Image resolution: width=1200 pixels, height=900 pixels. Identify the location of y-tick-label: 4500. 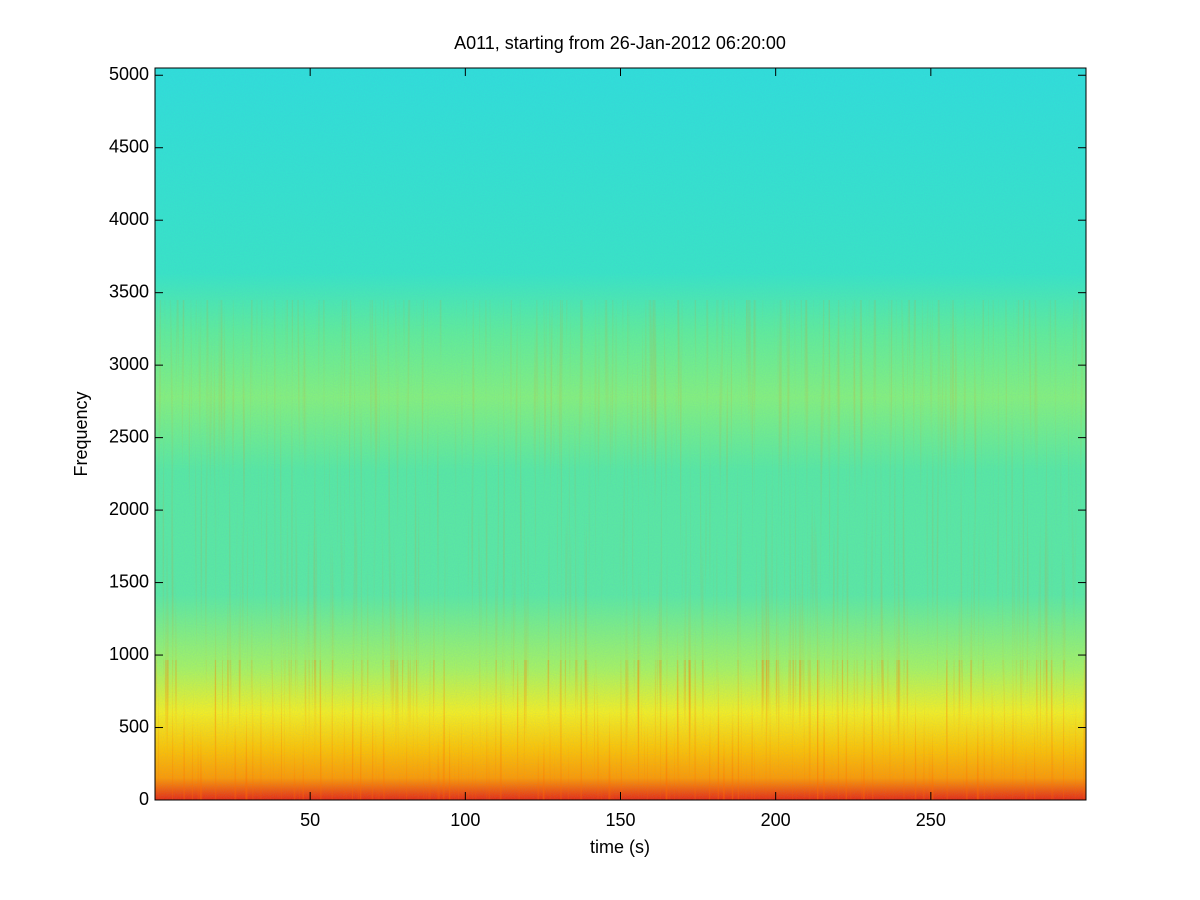
(129, 146).